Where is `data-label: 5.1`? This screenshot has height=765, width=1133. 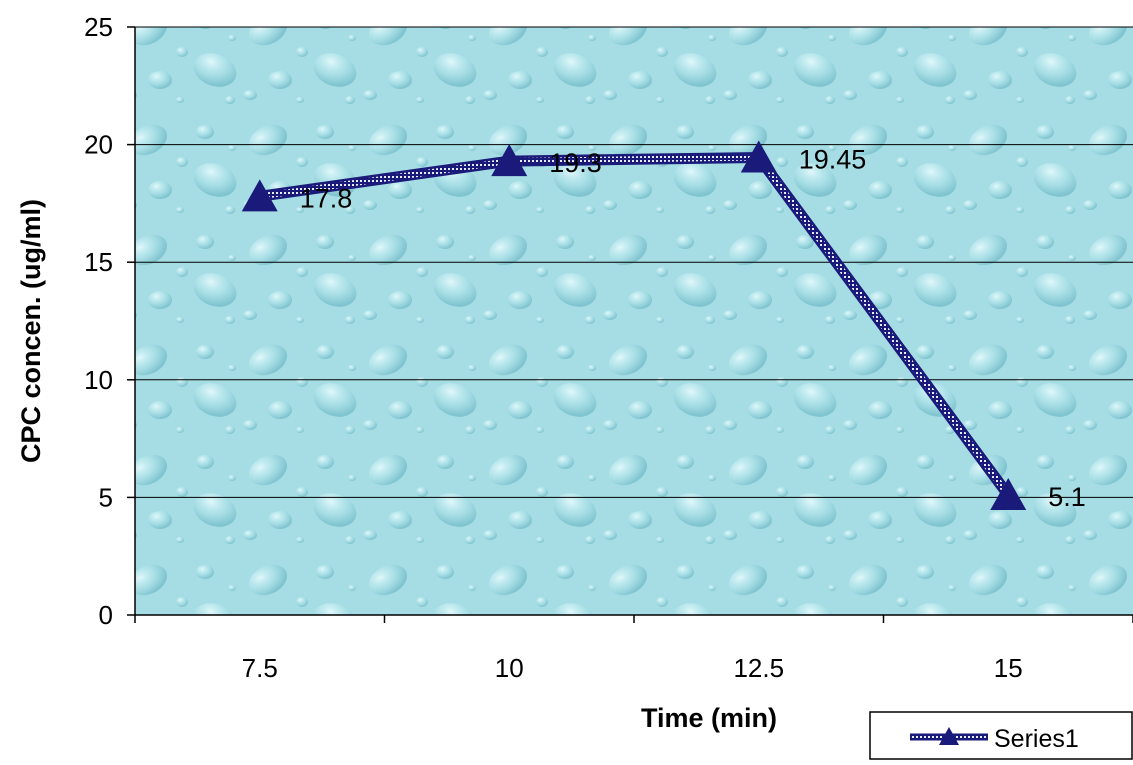 data-label: 5.1 is located at coordinates (1067, 497).